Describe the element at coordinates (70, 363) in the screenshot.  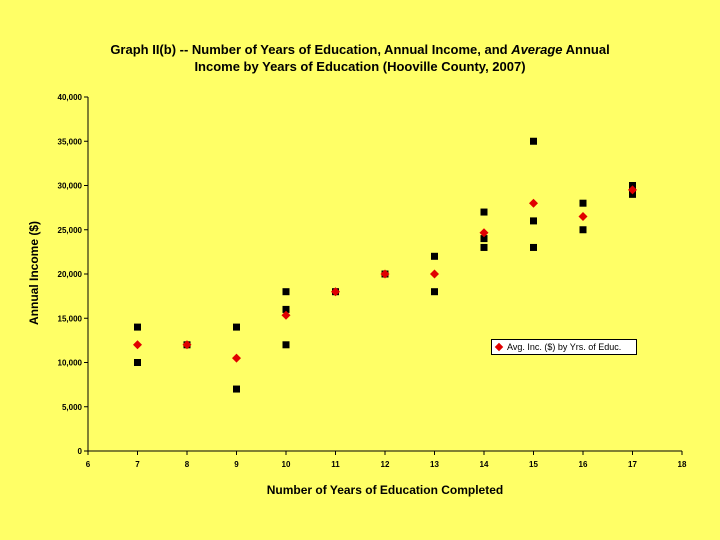
I see `y-tick-label: 10,000` at that location.